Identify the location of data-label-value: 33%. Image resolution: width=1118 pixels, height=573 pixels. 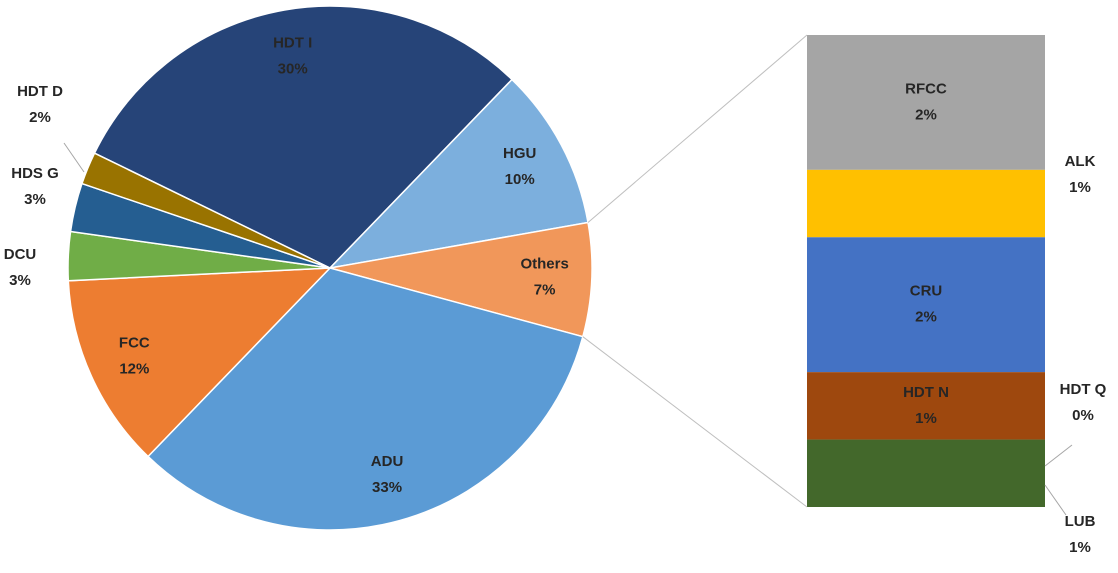
(387, 487).